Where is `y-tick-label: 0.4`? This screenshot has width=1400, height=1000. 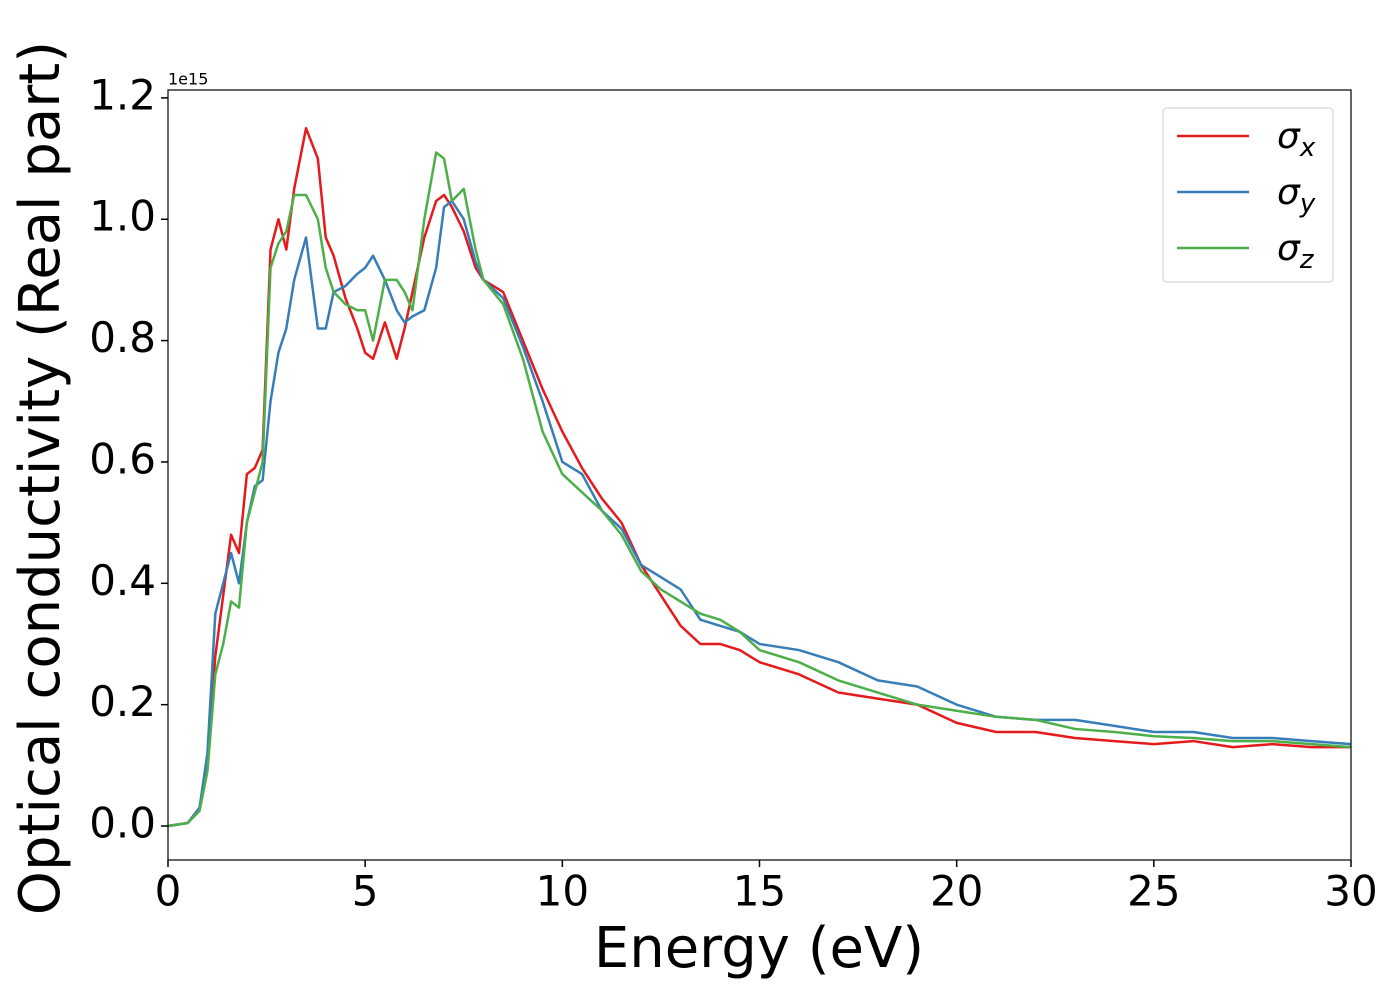 y-tick-label: 0.4 is located at coordinates (122, 580).